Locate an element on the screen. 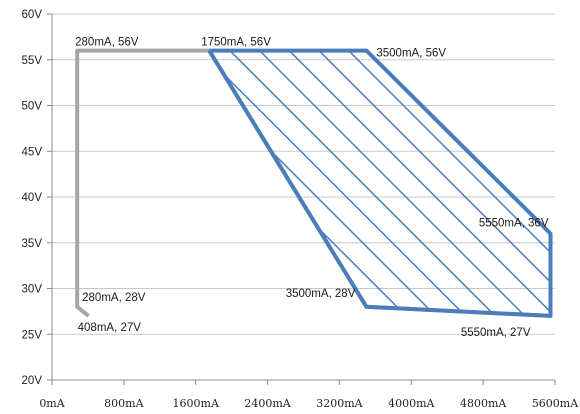  x-tick-label: 1600mA is located at coordinates (196, 403).